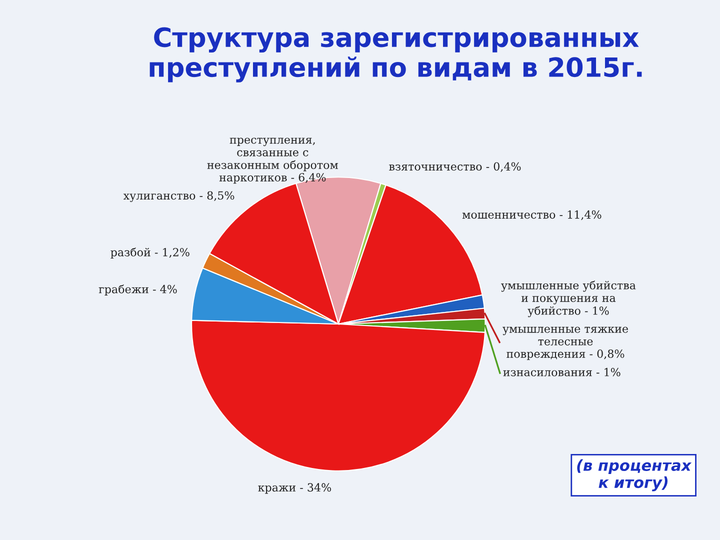  What do you see at coordinates (150, 253) in the screenshot?
I see `slice-label: разбой - 1,2%` at bounding box center [150, 253].